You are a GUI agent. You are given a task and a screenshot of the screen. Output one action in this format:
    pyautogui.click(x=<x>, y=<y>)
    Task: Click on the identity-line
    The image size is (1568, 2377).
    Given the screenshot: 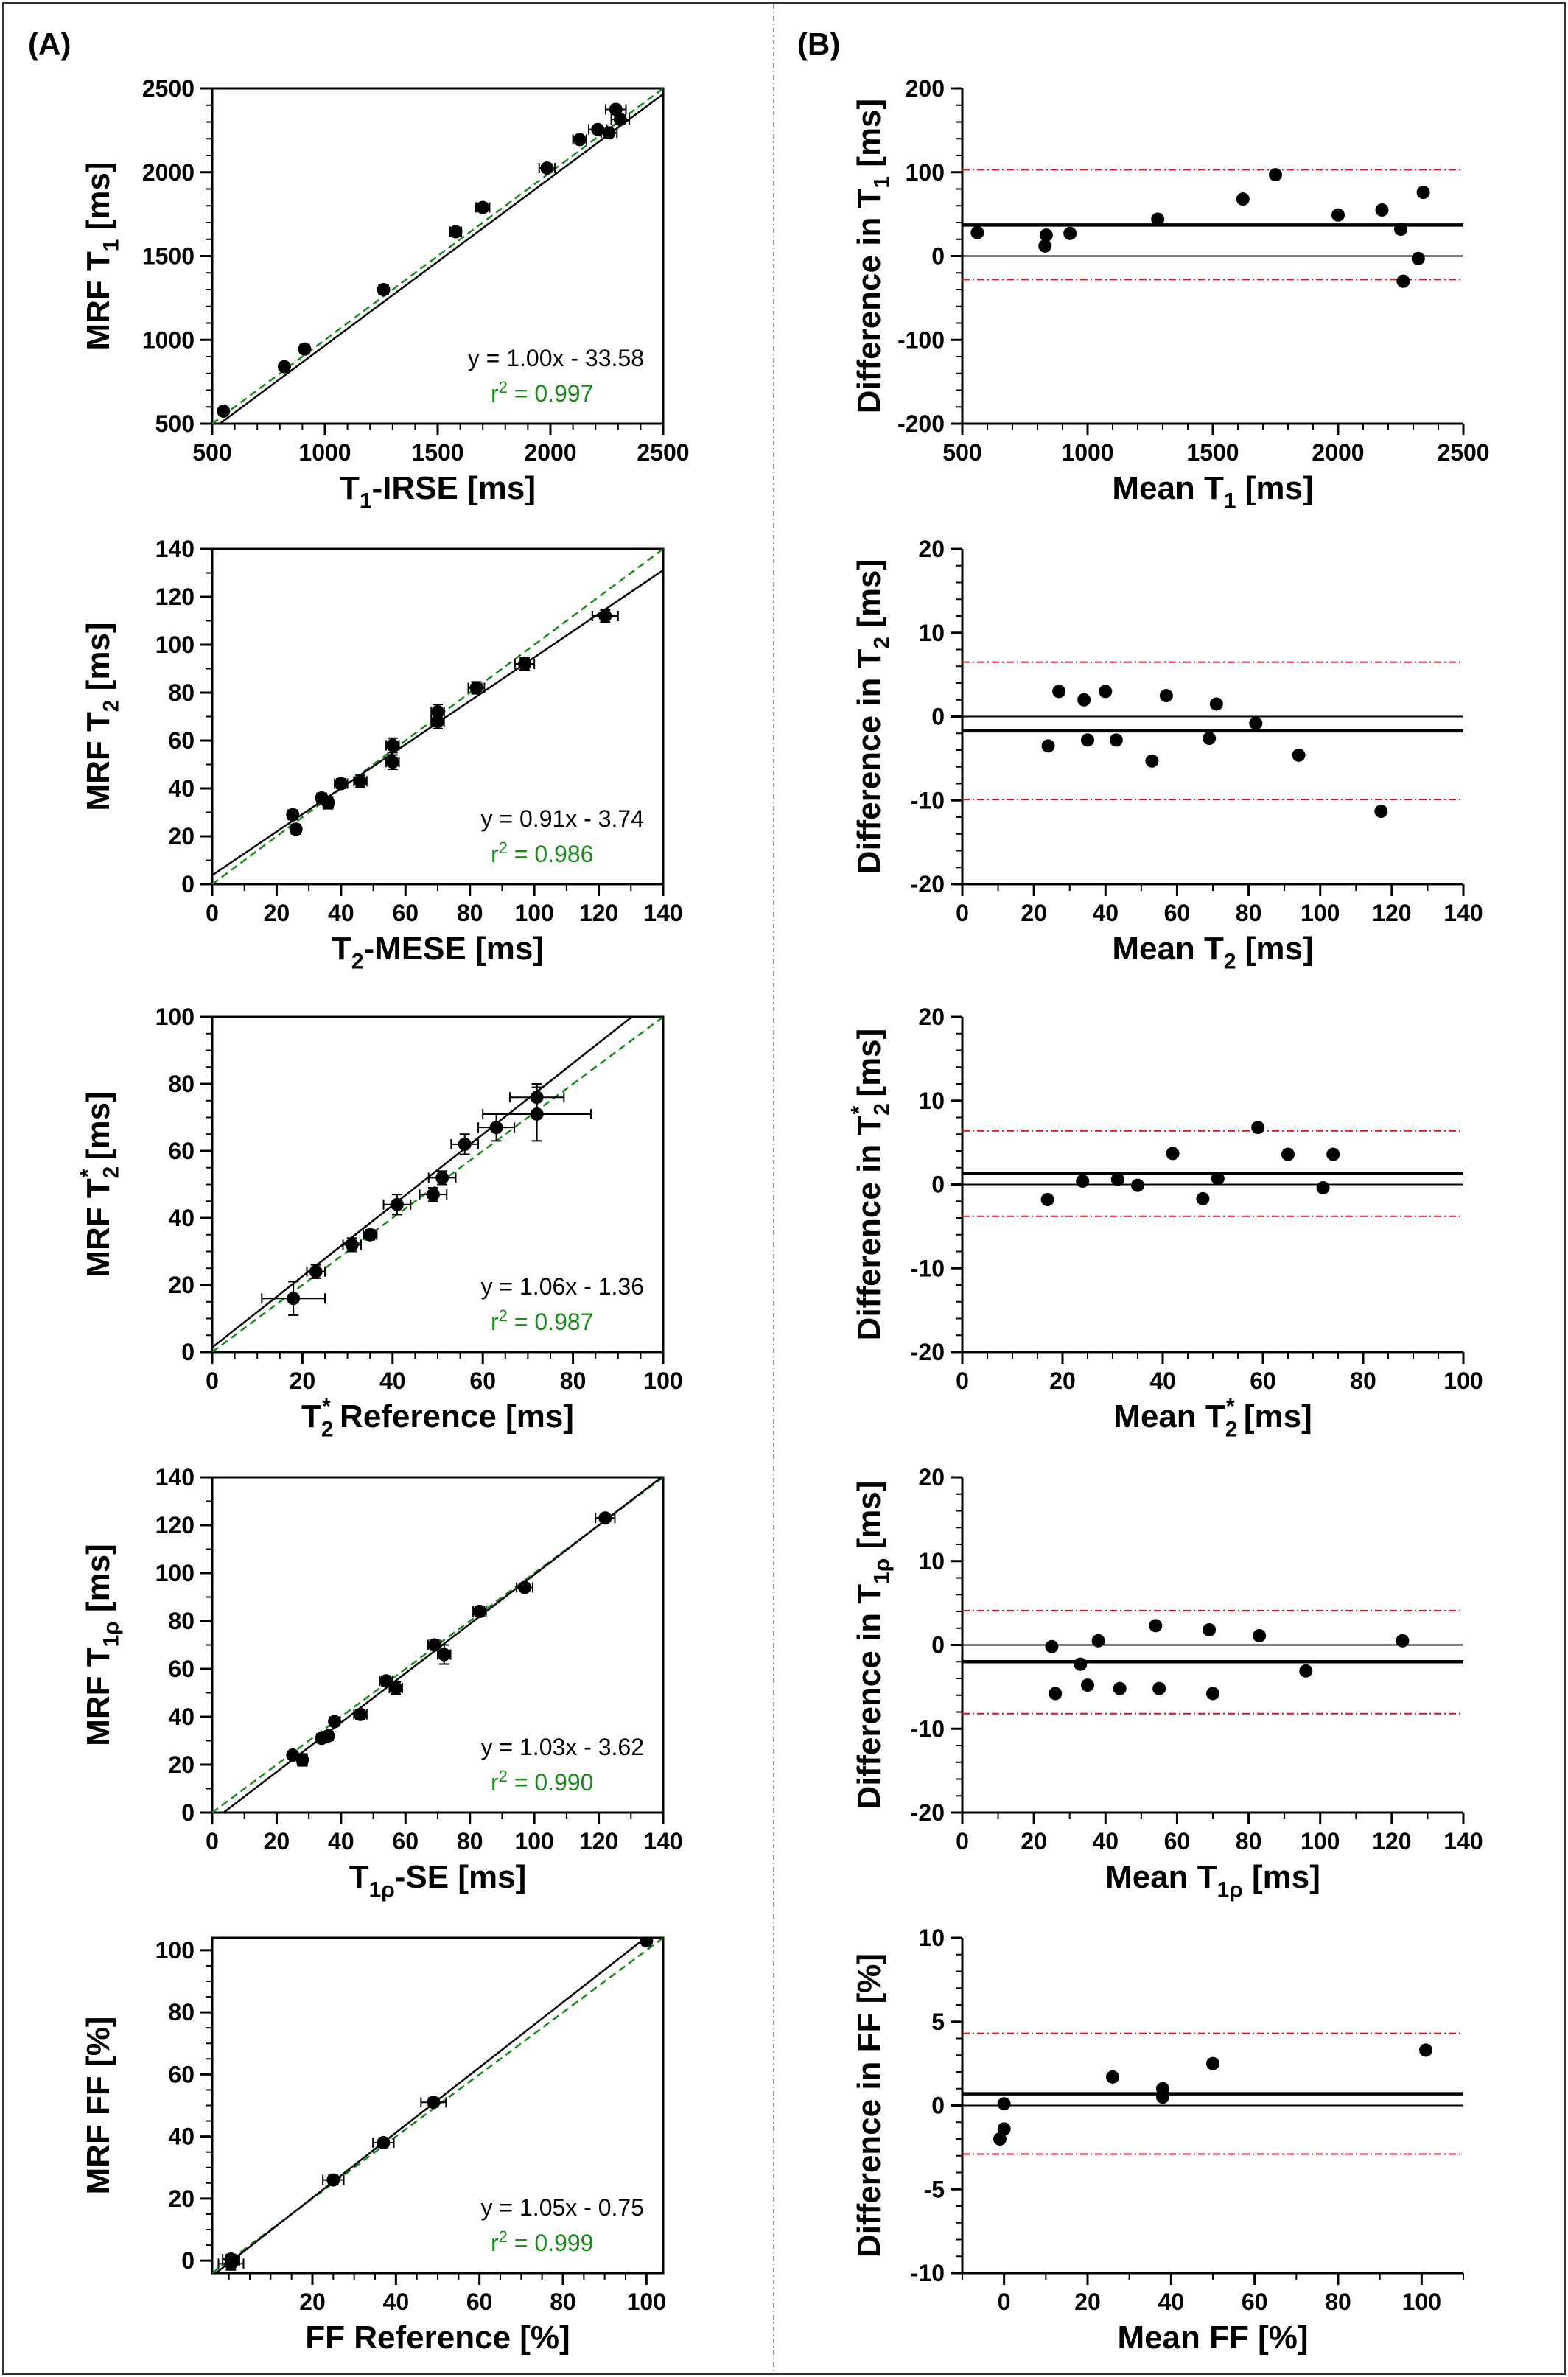 What is the action you would take?
    pyautogui.click(x=437, y=256)
    